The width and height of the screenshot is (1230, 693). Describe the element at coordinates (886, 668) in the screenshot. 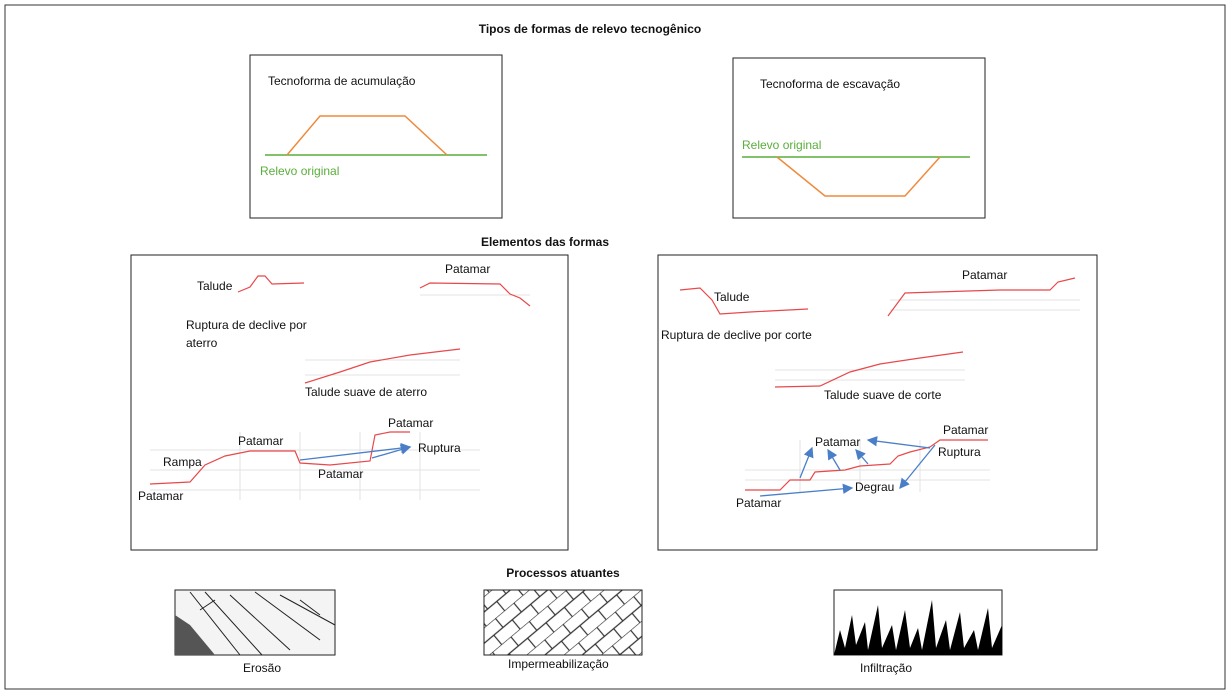

I see `label: Infiltração` at that location.